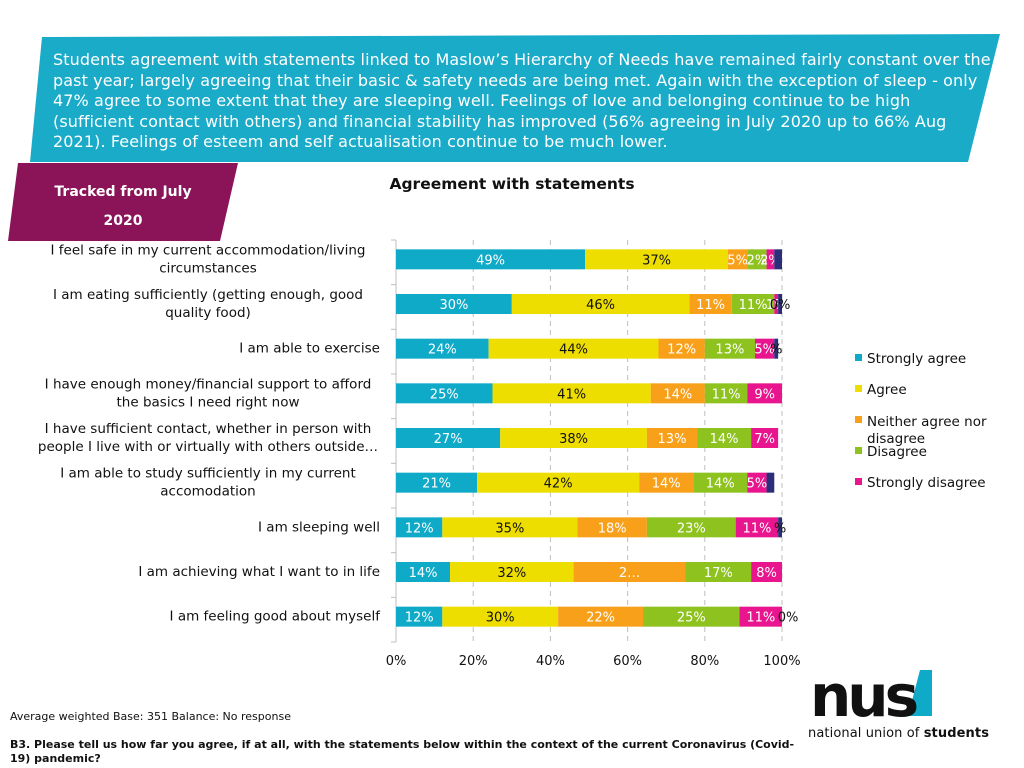  Describe the element at coordinates (627, 661) in the screenshot. I see `x-tick-label: 60%` at that location.